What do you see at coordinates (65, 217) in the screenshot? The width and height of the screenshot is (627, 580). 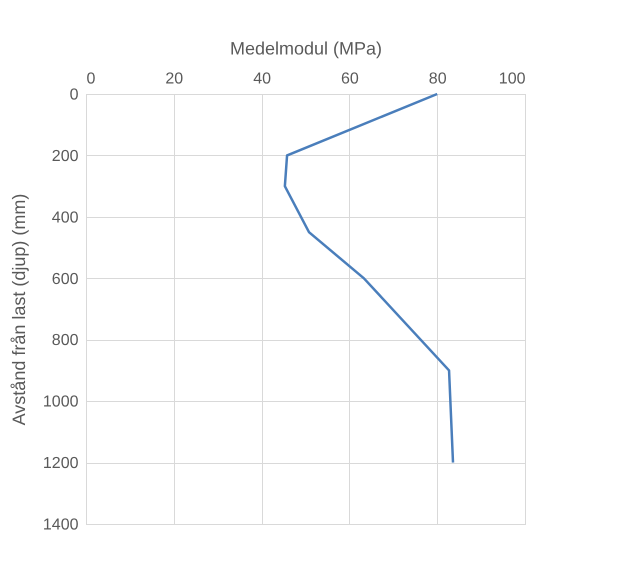 I see `y-tick-label: 400` at bounding box center [65, 217].